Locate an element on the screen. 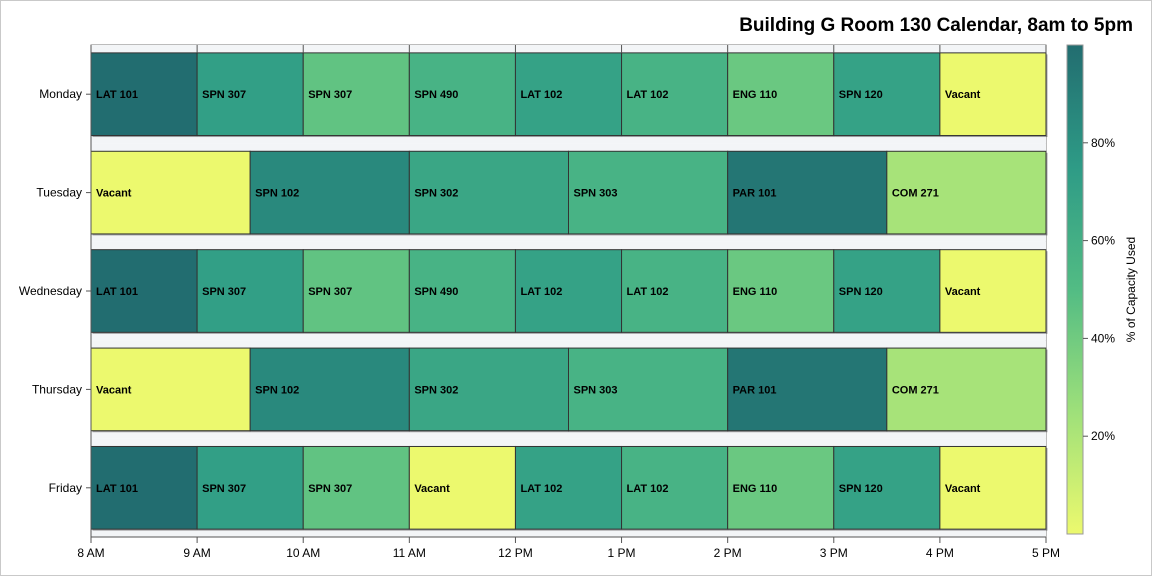 The width and height of the screenshot is (1152, 576). x-tick-label: 3 PM is located at coordinates (834, 553).